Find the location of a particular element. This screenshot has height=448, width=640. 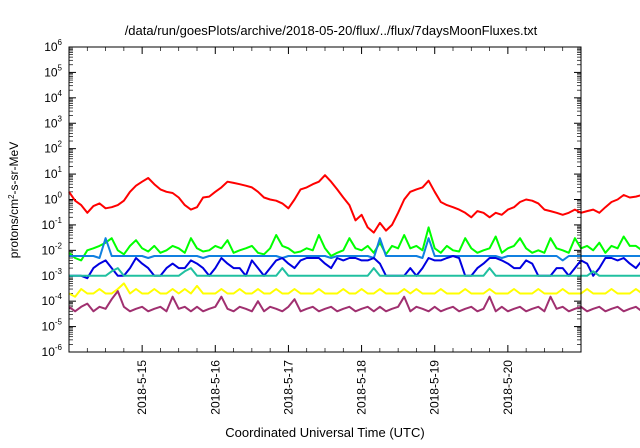

y-tick-label: 10⁴ is located at coordinates (53, 97).